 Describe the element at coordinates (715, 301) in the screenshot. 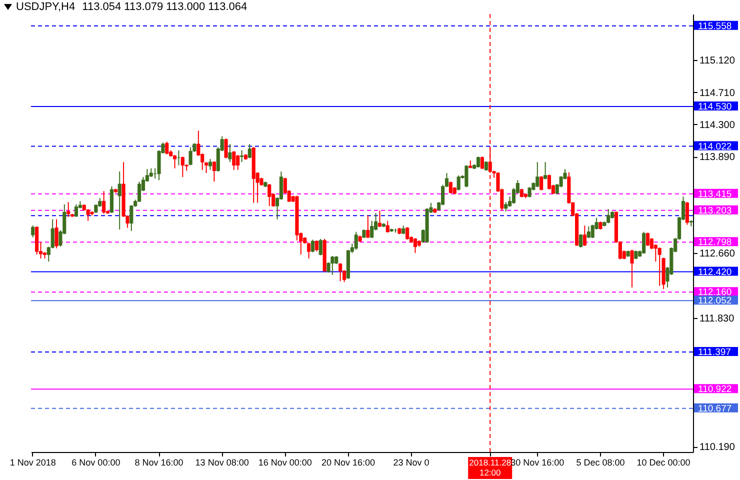

I see `ref-line-label: 112.052` at that location.